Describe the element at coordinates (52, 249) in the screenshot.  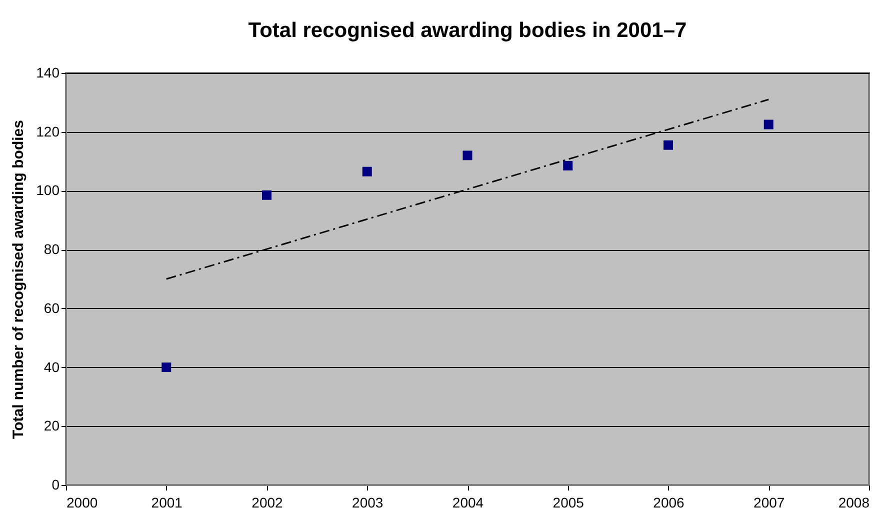
I see `y-tick-label: 80` at that location.